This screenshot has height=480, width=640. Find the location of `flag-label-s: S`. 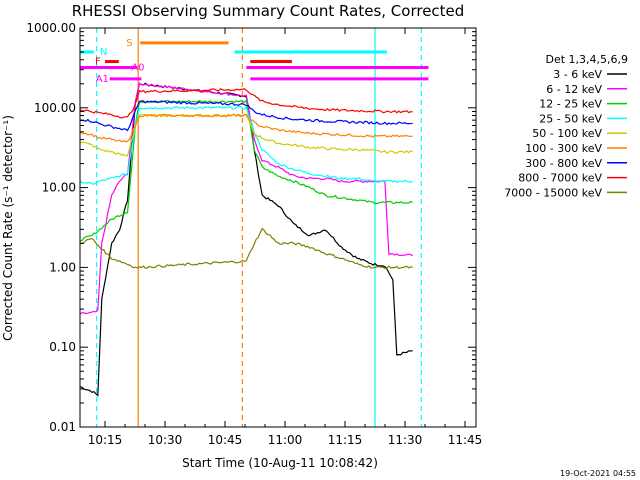

flag-label-s: S is located at coordinates (129, 43).